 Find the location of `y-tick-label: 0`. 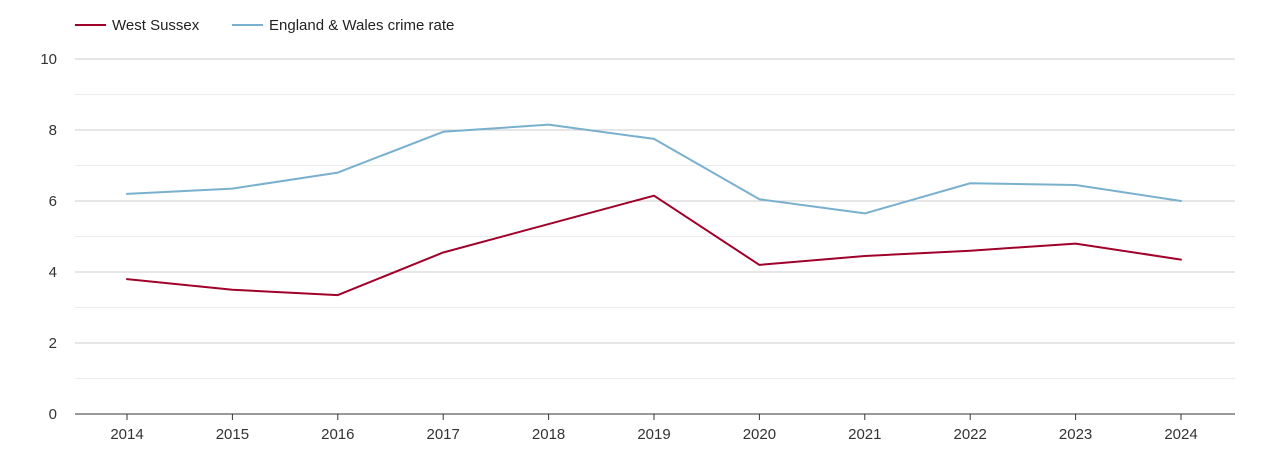

y-tick-label: 0 is located at coordinates (53, 414).